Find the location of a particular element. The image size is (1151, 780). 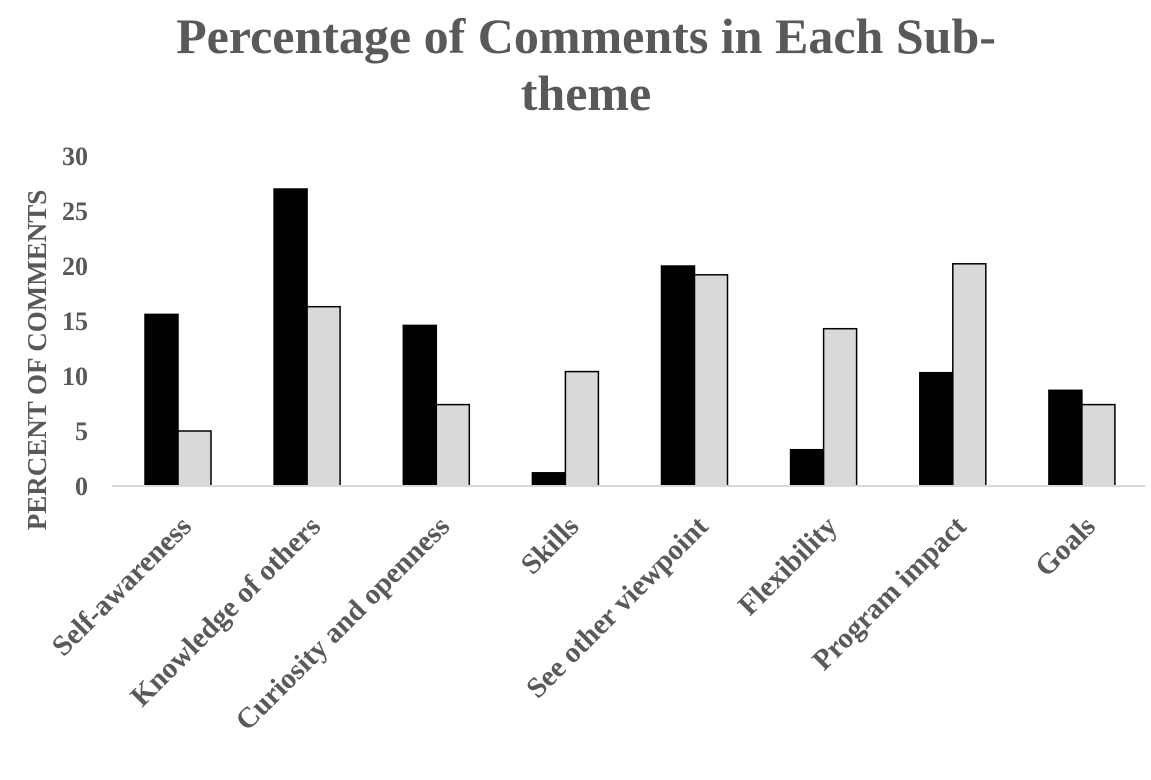

y-tick-label: 0 is located at coordinates (81, 486).